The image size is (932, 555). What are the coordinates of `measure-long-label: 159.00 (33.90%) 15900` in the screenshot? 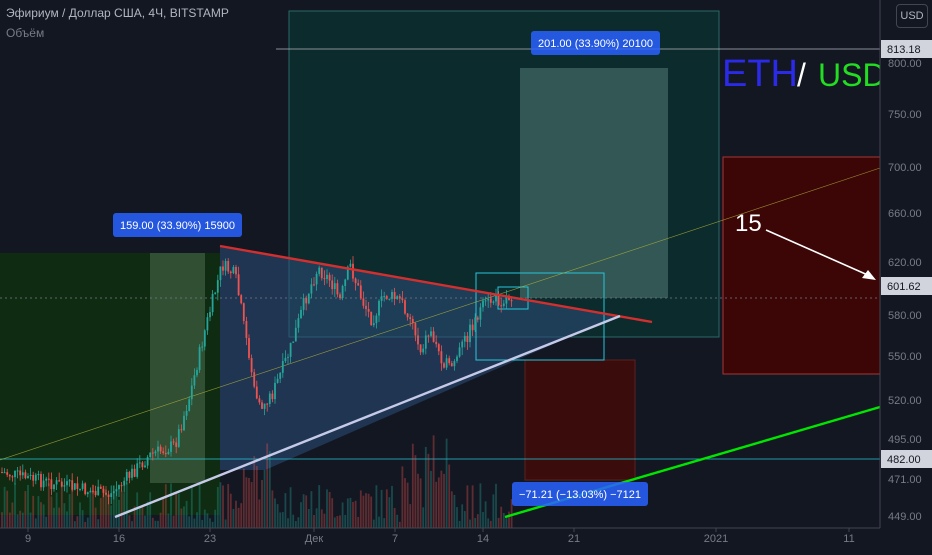 It's located at (177, 226).